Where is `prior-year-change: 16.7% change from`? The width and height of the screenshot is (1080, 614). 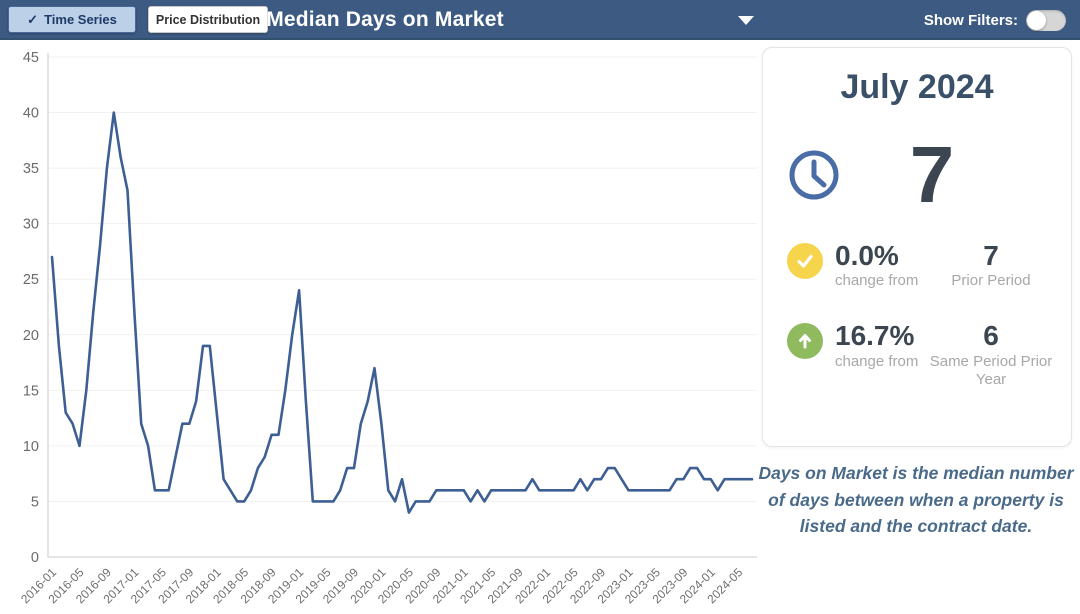
prior-year-change: 16.7% change from is located at coordinates (880, 345).